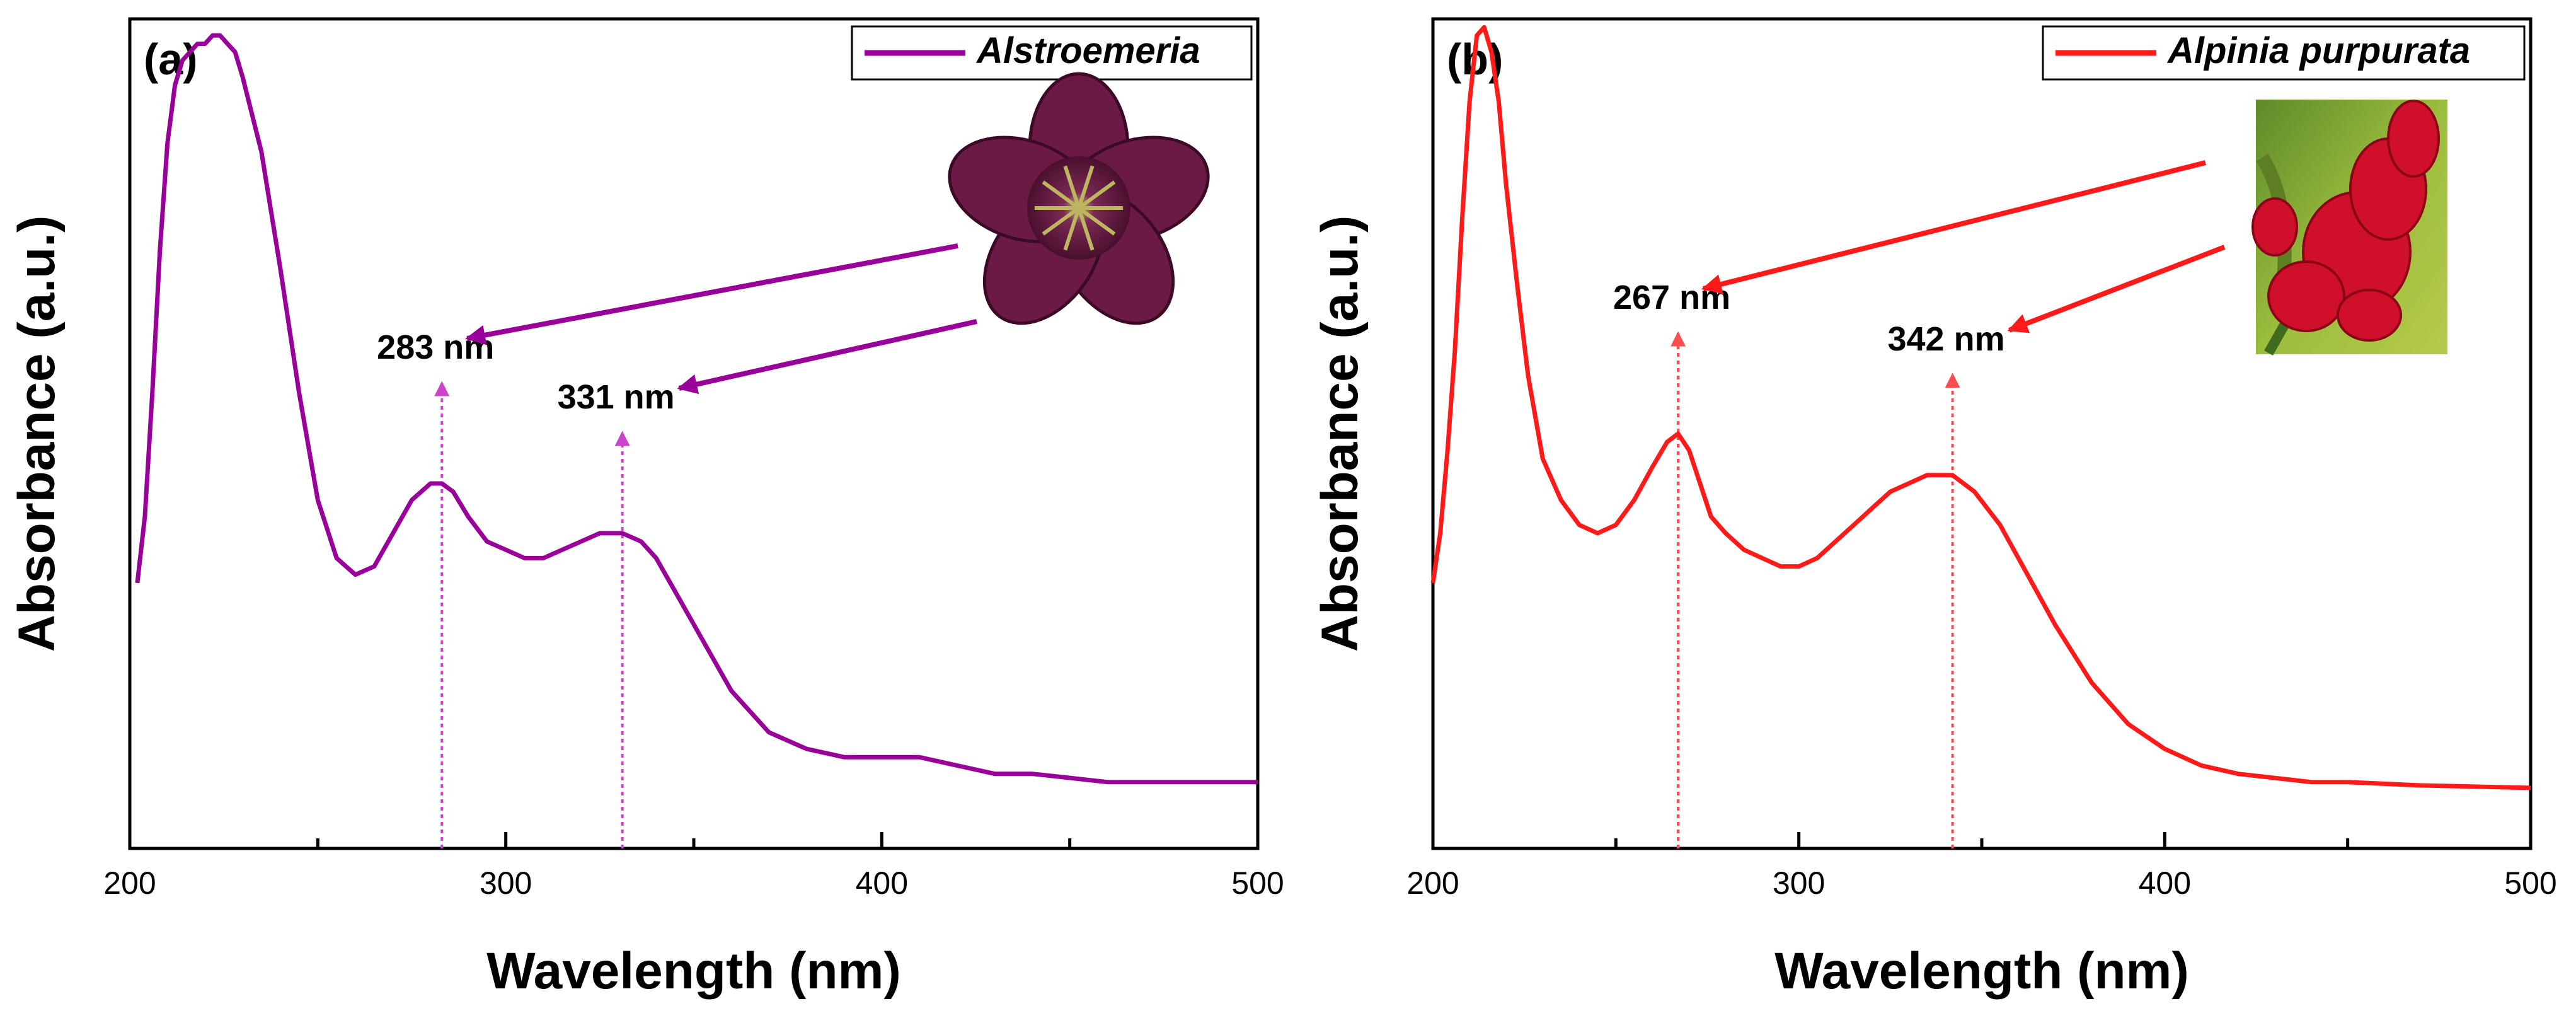 Image resolution: width=2576 pixels, height=1018 pixels. Describe the element at coordinates (616, 397) in the screenshot. I see `peak-label: 331 nm` at that location.